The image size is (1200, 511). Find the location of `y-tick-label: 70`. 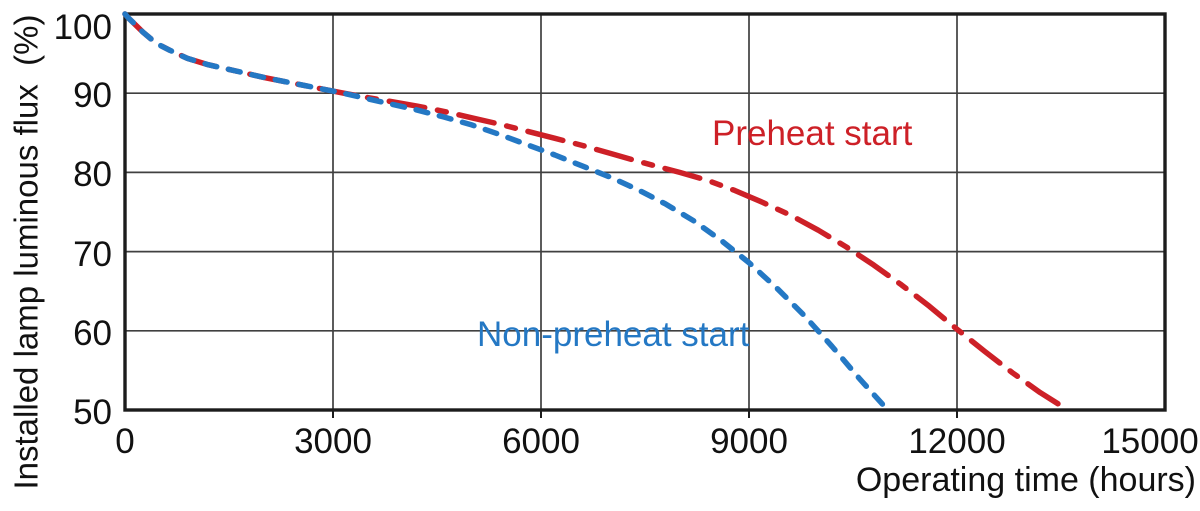

y-tick-label: 70 is located at coordinates (92, 254).